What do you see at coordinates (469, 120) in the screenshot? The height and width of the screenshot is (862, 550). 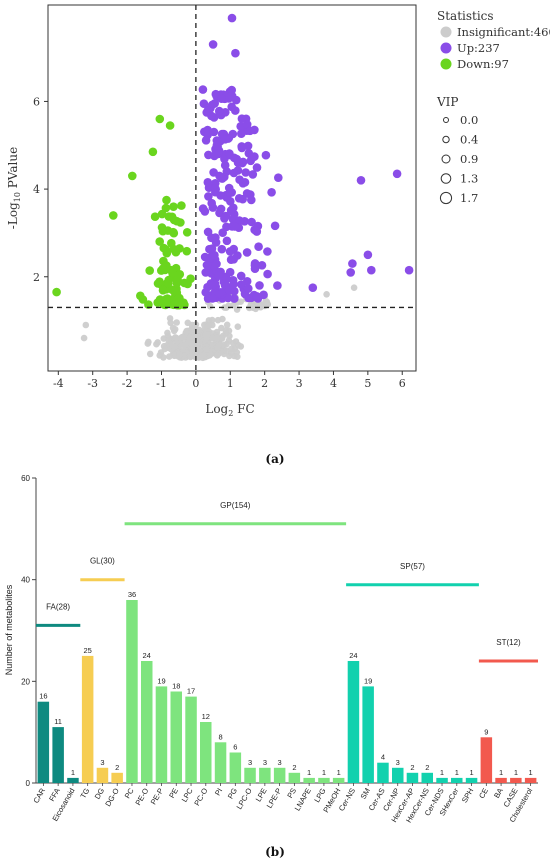 I see `vip-size-label: 0.0` at bounding box center [469, 120].